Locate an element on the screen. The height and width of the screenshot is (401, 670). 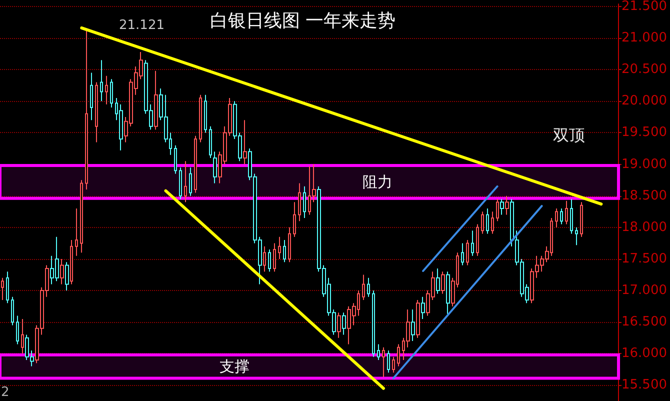
band-label: 阻力 is located at coordinates (377, 181).